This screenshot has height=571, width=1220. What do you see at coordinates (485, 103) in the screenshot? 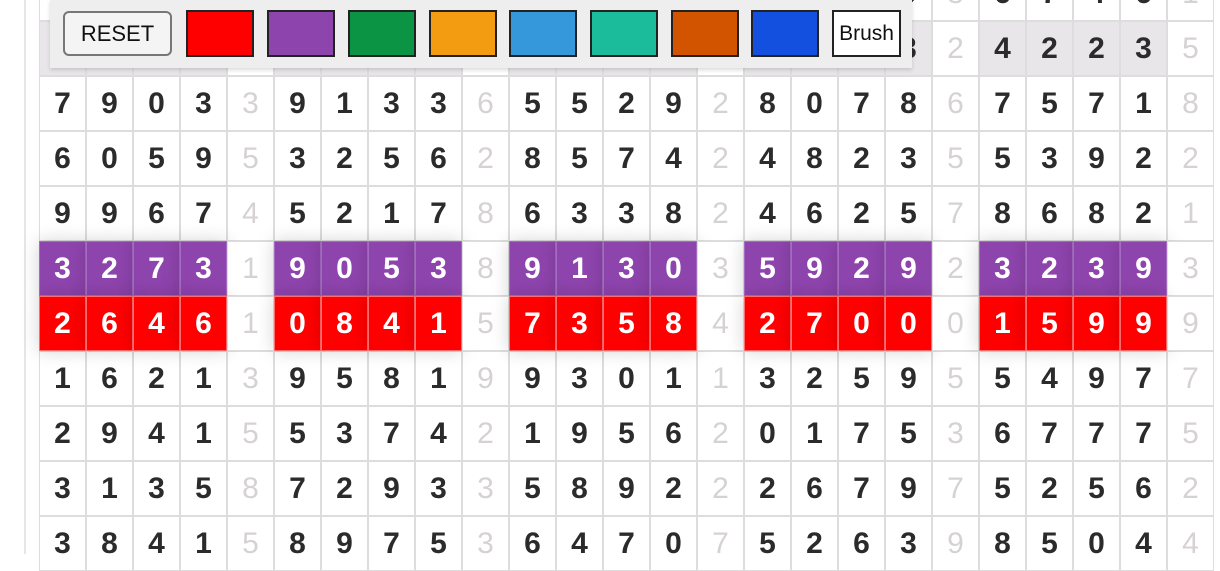
I see `separator-digit-cell: 6` at bounding box center [485, 103].